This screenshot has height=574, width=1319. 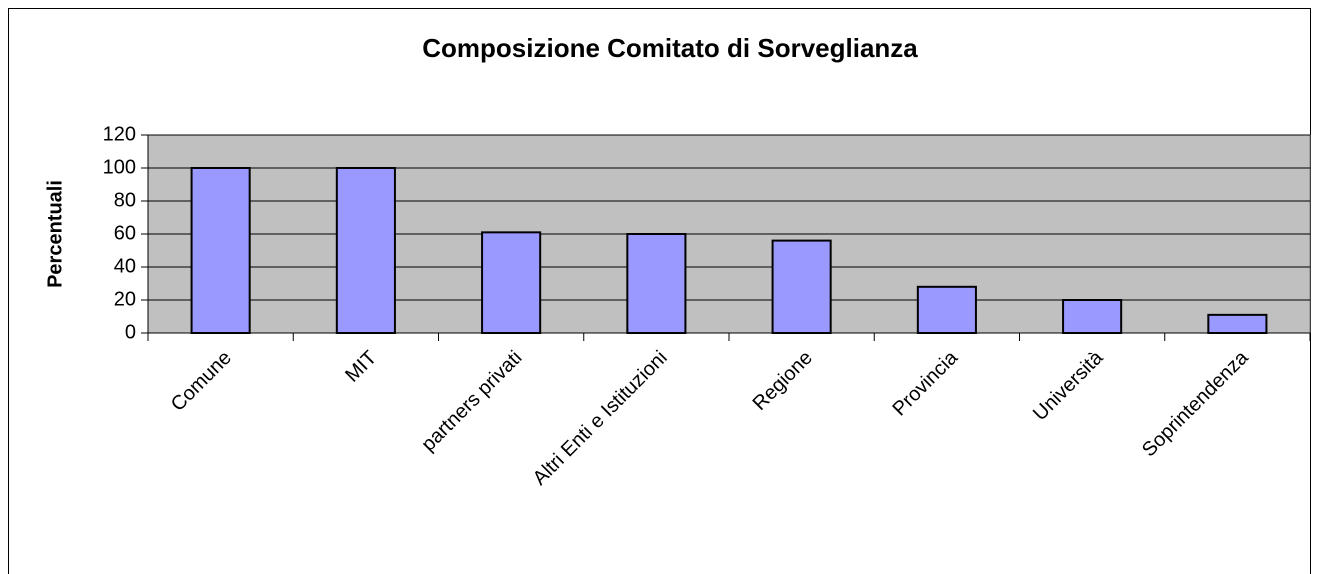 I want to click on chart-title: Composizione Comitato di Sorveglianza, so click(x=670, y=48).